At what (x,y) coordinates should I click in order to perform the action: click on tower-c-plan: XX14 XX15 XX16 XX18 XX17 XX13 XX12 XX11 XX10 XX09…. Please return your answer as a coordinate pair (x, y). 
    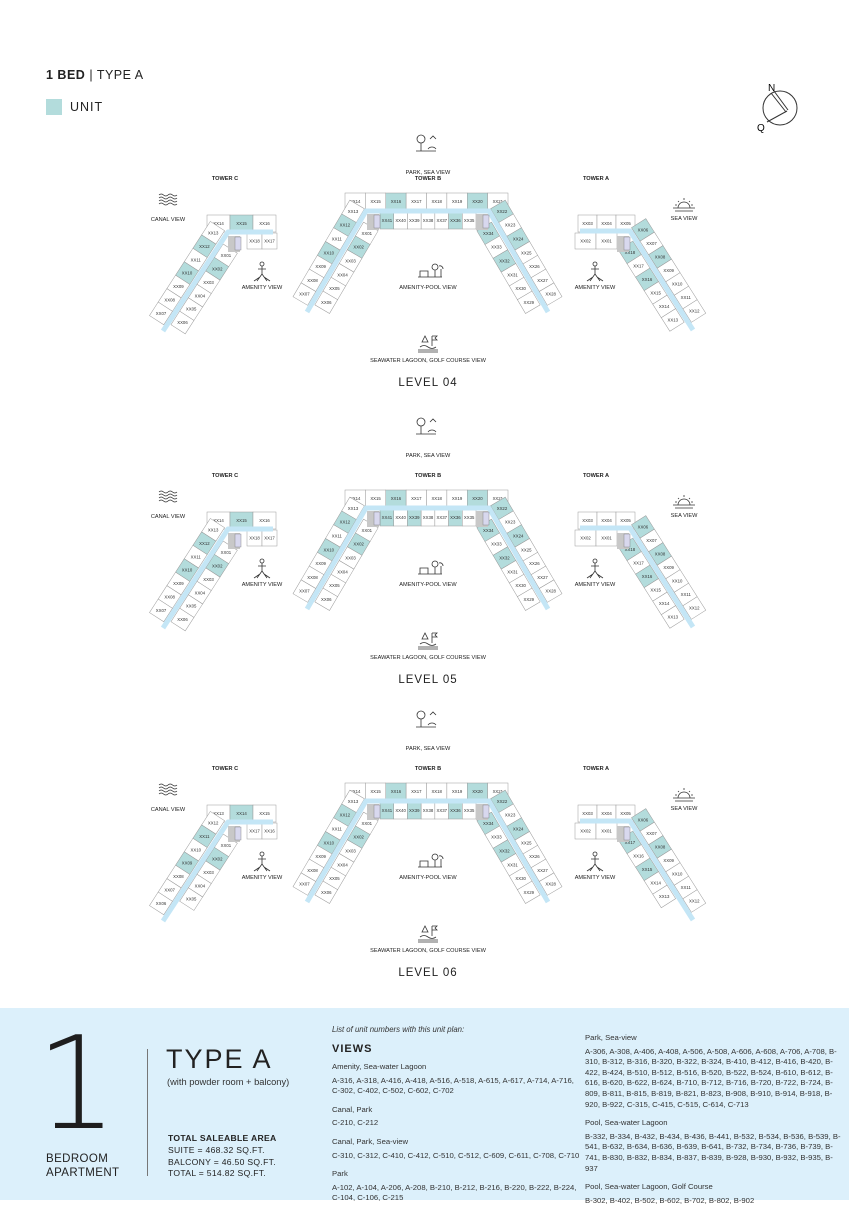
    Looking at the image, I should click on (213, 571).